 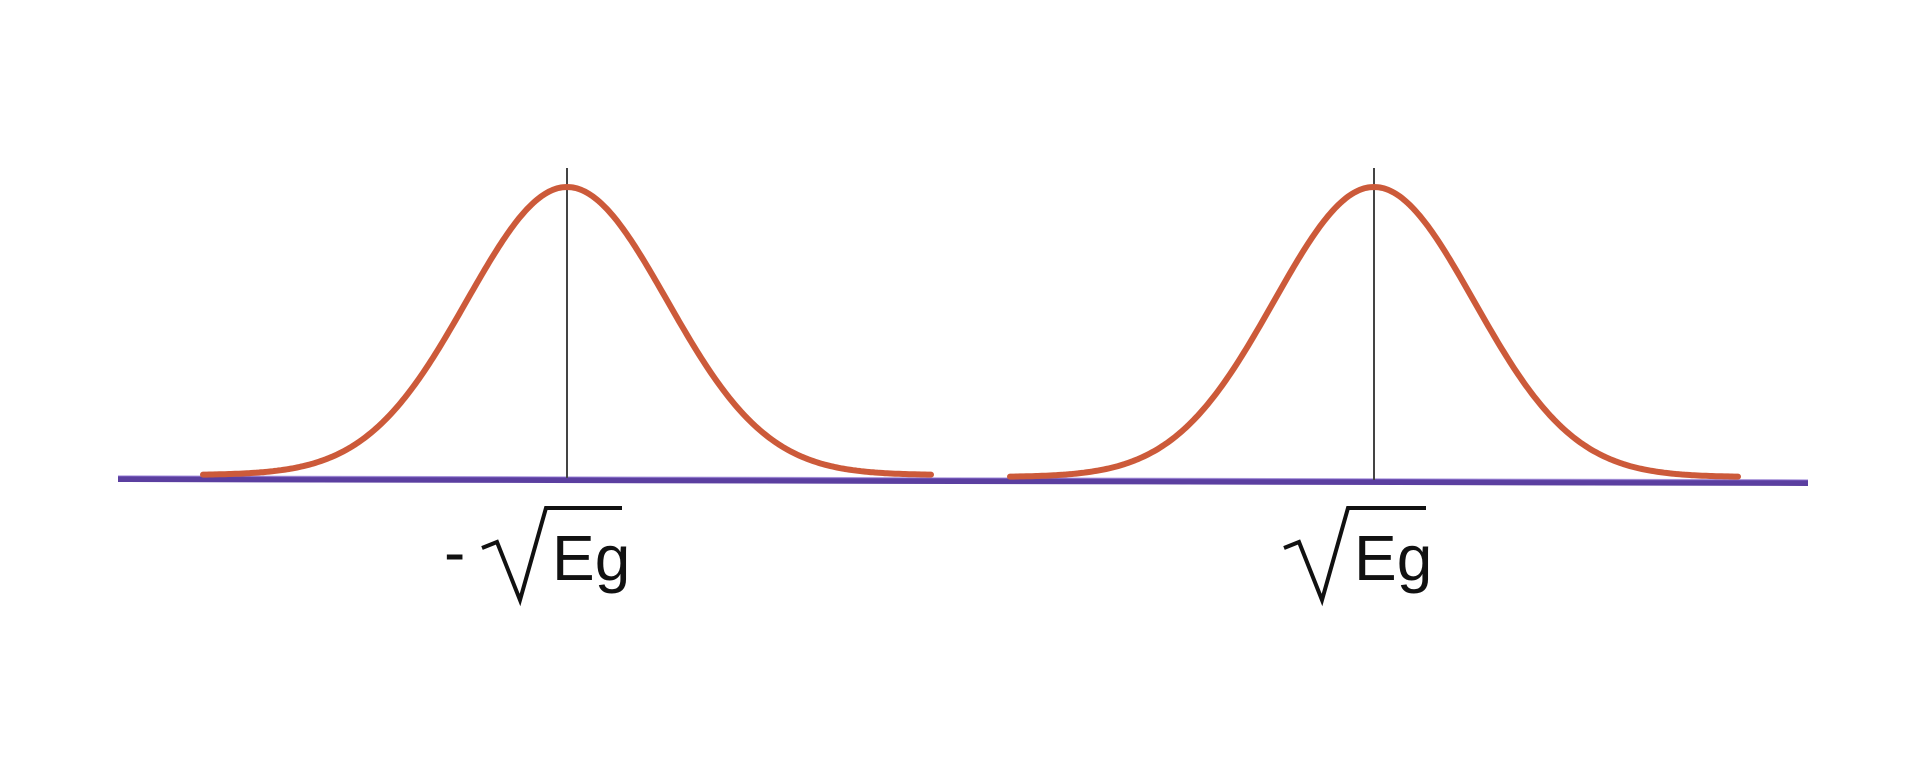 I want to click on left-mean-label: - Eg, so click(x=537, y=556).